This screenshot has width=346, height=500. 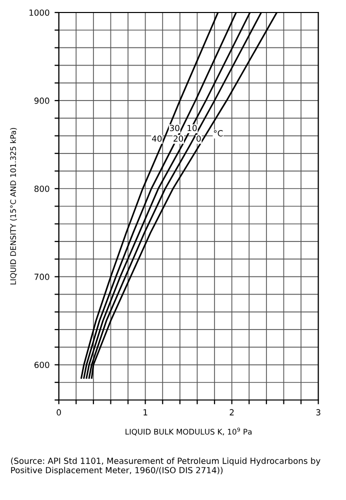 I want to click on annotation: °C, so click(x=218, y=133).